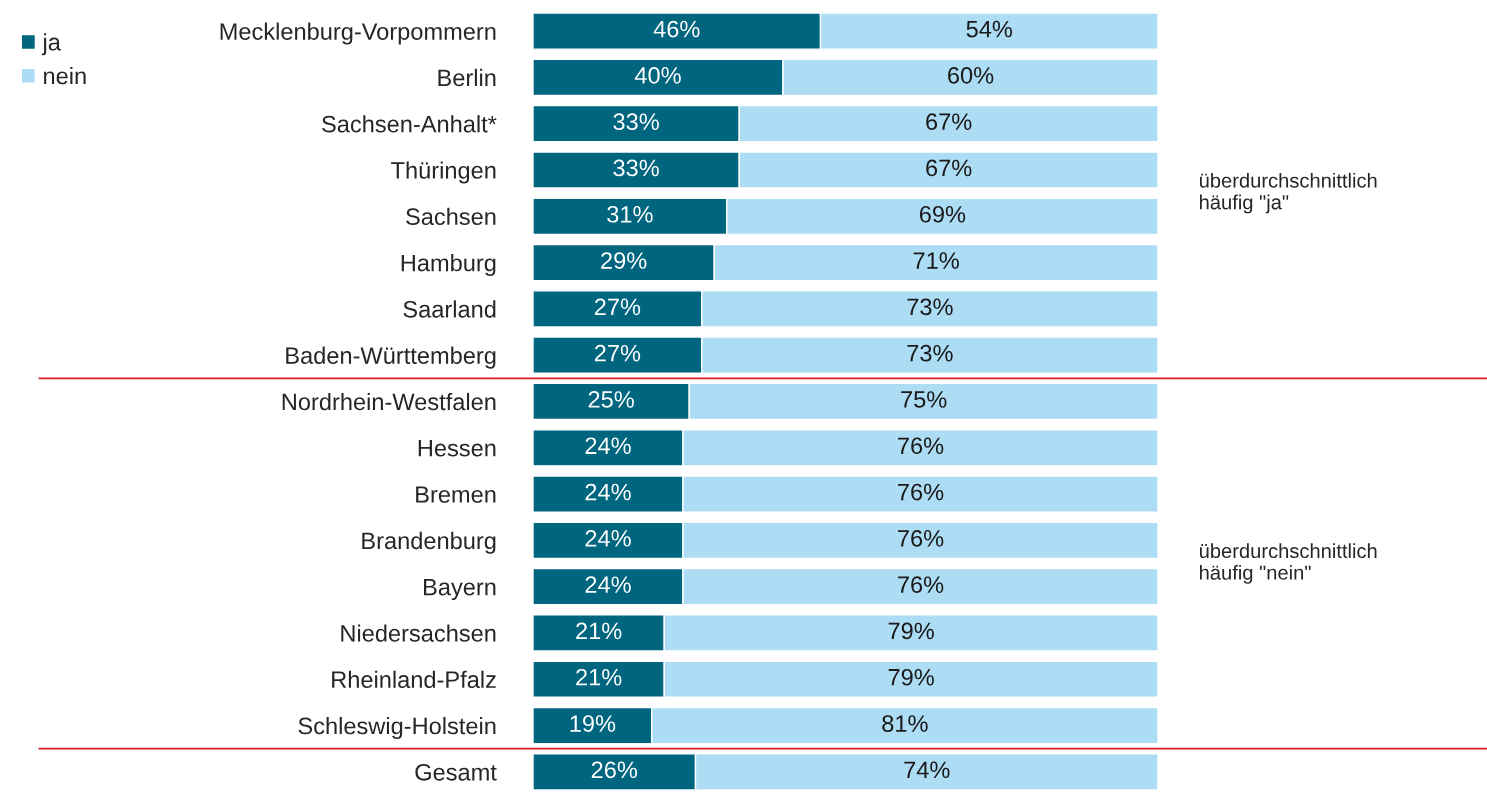 The width and height of the screenshot is (1487, 795). I want to click on y-tick-label: Bremen, so click(456, 494).